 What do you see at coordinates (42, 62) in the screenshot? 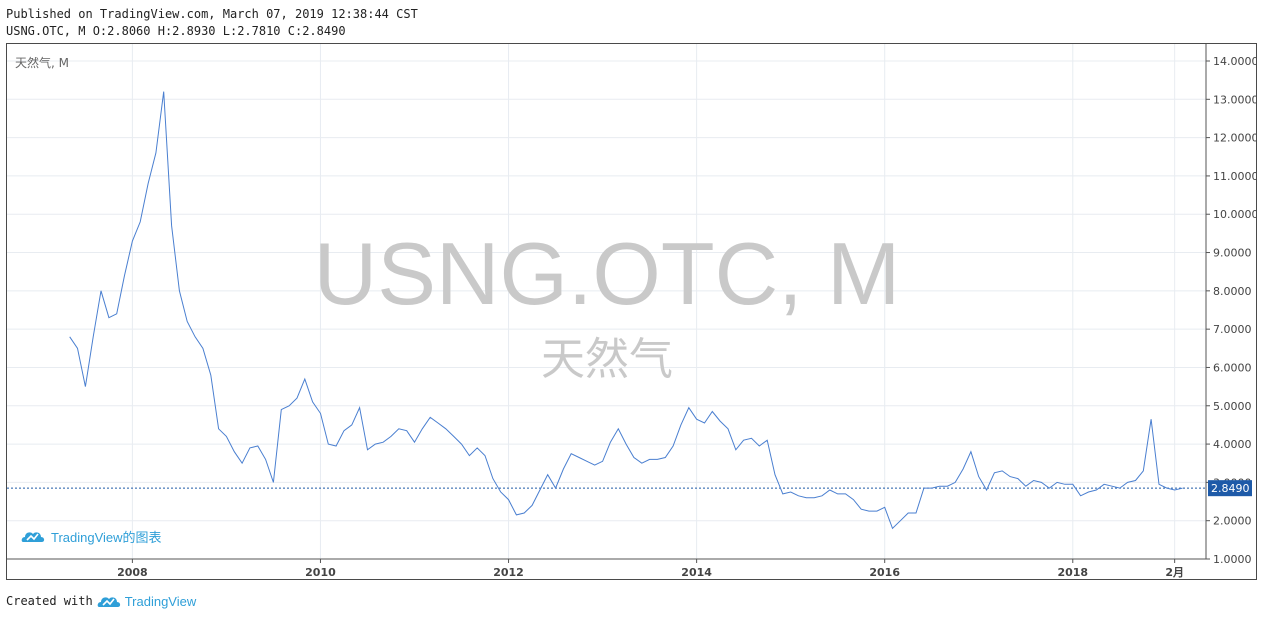
I see `symbol-label: 天然气, M` at bounding box center [42, 62].